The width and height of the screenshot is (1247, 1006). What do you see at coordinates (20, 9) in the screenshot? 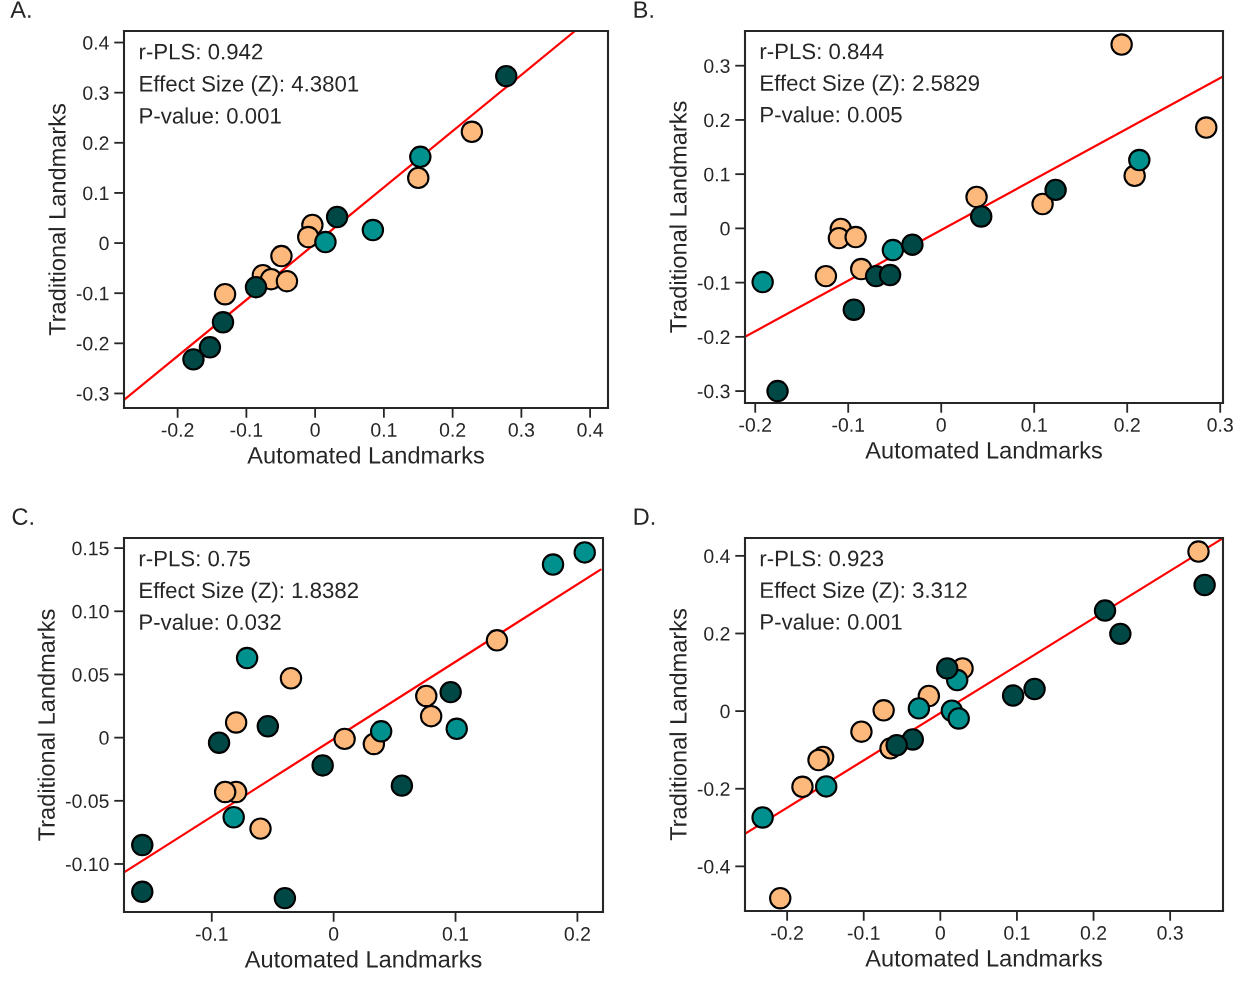
I see `chart-title: A.` at bounding box center [20, 9].